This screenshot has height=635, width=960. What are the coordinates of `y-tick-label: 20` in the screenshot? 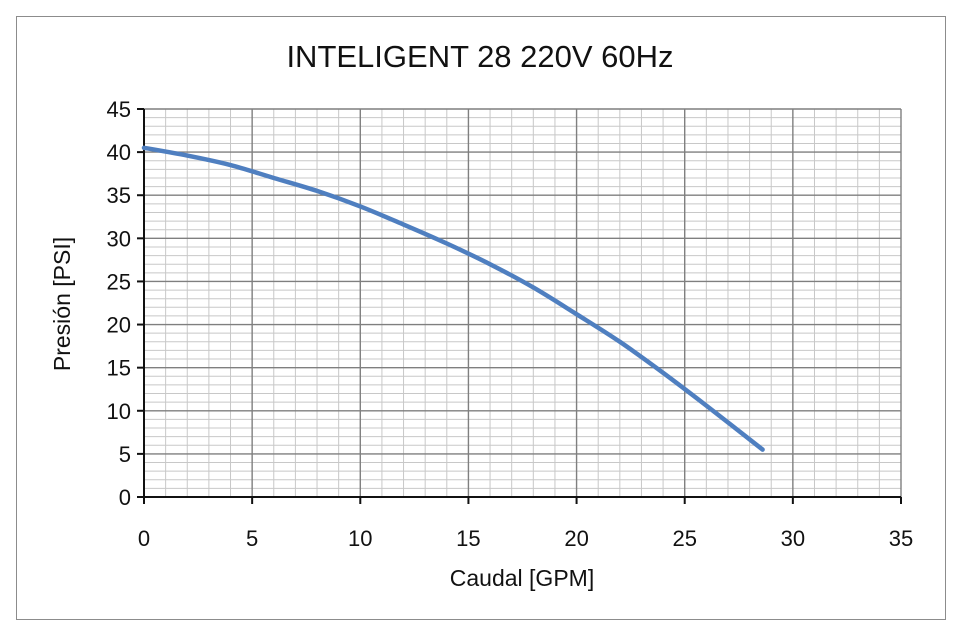 It's located at (119, 325).